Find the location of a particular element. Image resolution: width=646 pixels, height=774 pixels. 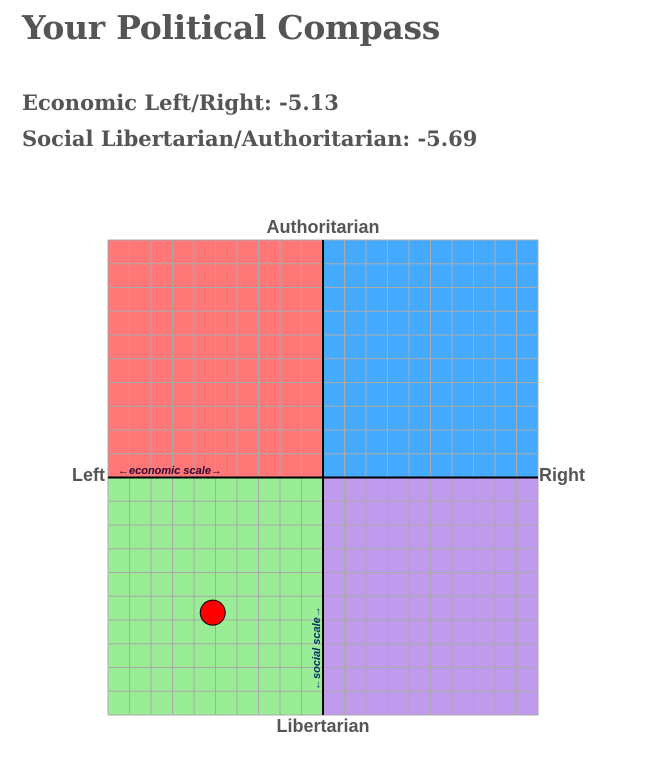

economic-scale-label: ←economic scale→ is located at coordinates (170, 471).